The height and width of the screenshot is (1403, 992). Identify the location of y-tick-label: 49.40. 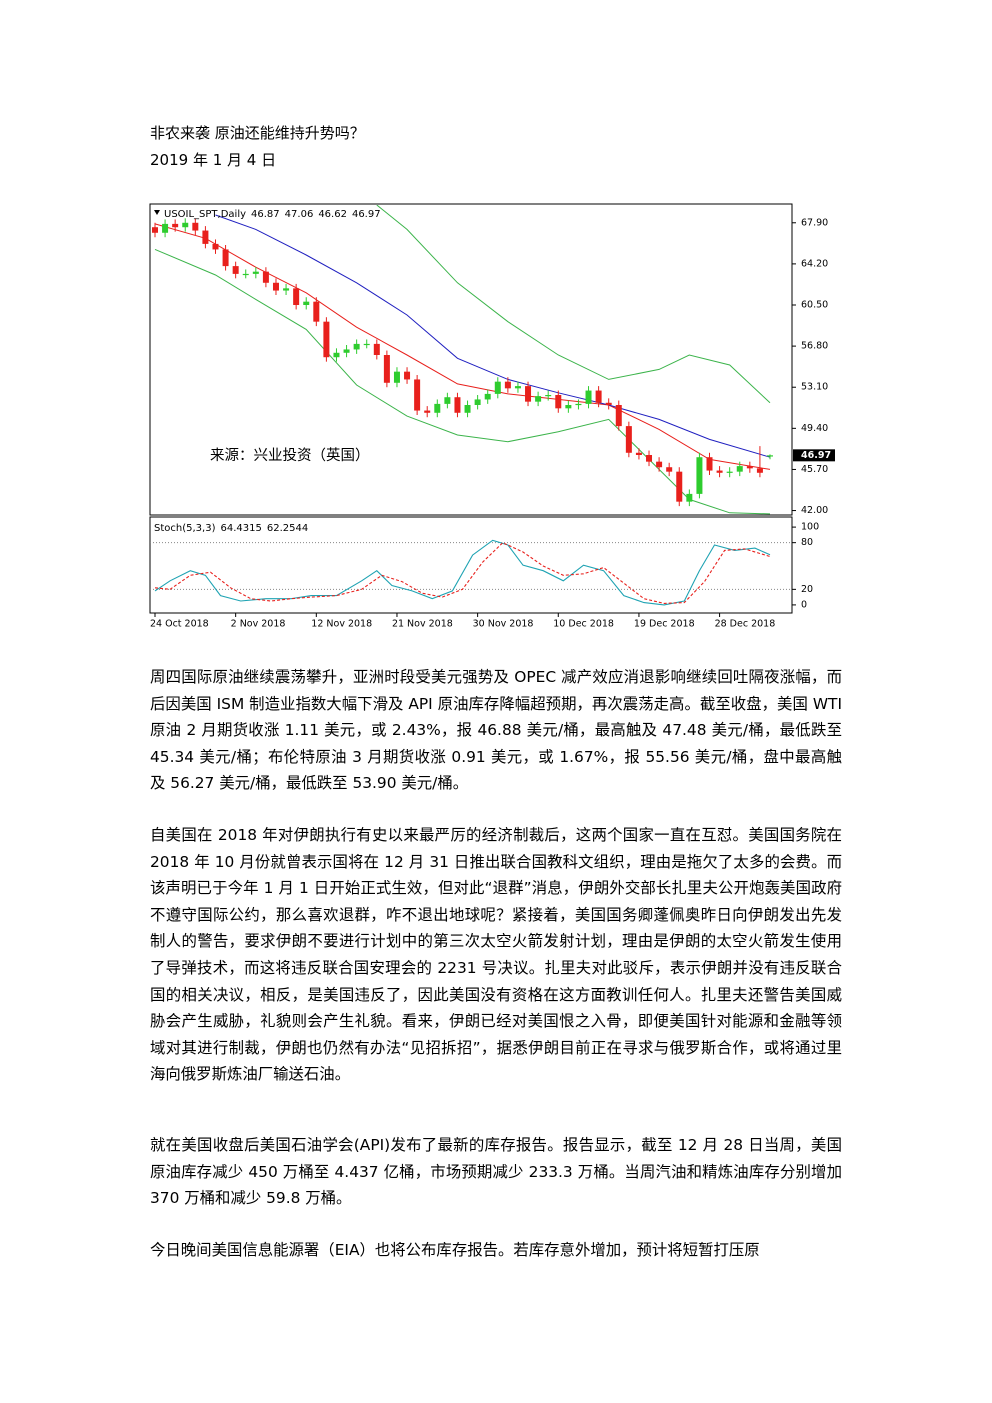
(814, 428).